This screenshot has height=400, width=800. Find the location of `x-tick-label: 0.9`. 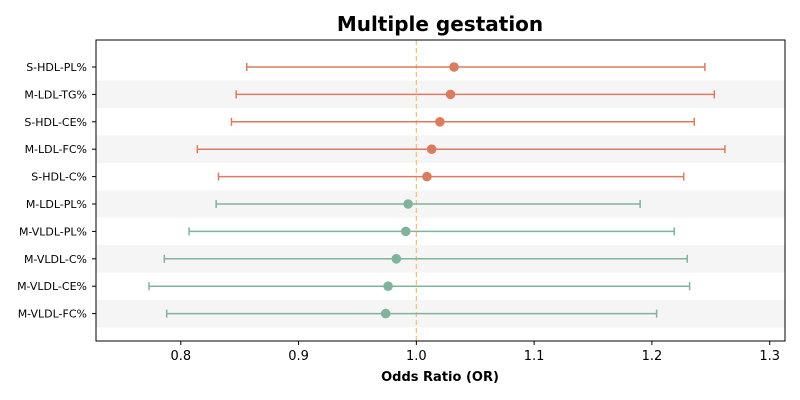

x-tick-label: 0.9 is located at coordinates (298, 356).